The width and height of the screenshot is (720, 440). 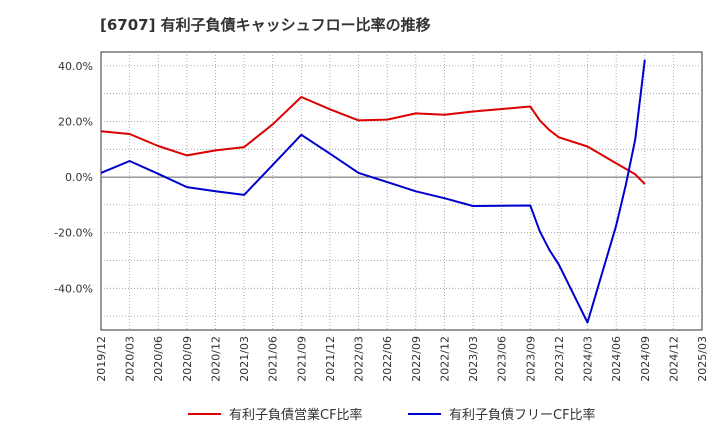 What do you see at coordinates (187, 359) in the screenshot?
I see `x-tick-label: 2020/09` at bounding box center [187, 359].